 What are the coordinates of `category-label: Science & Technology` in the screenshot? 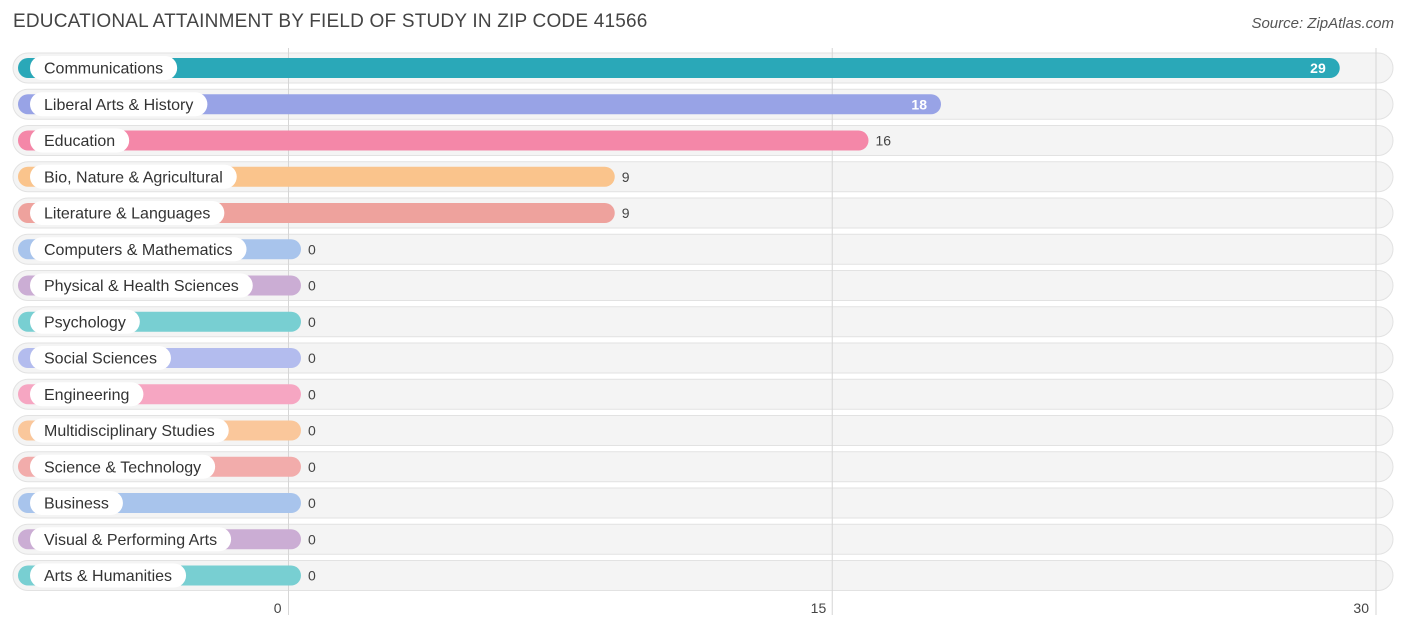 It's located at (122, 467).